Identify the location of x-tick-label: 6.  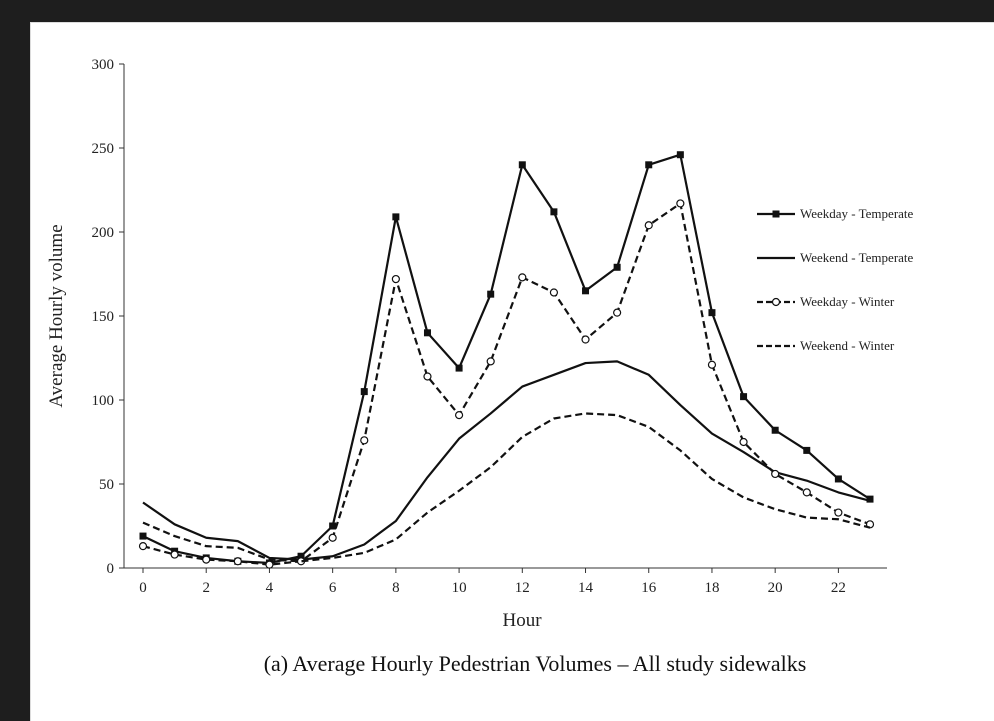
(333, 588).